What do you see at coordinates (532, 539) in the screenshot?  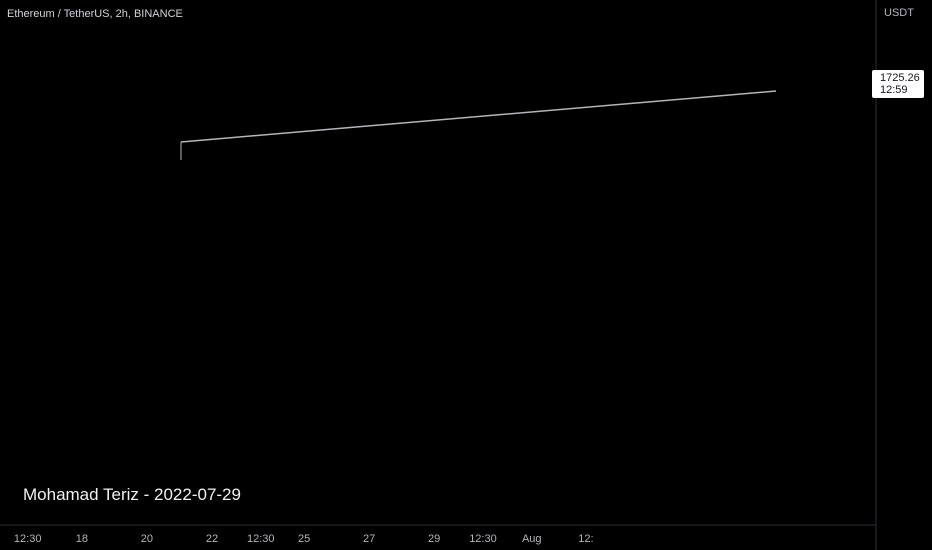 I see `time-tick-label: Aug` at bounding box center [532, 539].